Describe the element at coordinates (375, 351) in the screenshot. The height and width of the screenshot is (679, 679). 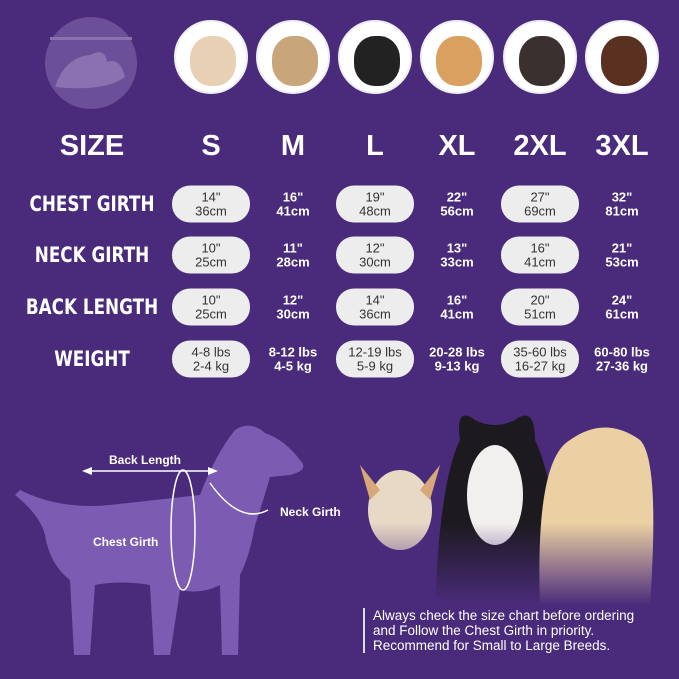
I see `cell-value: 12-19 lbs` at that location.